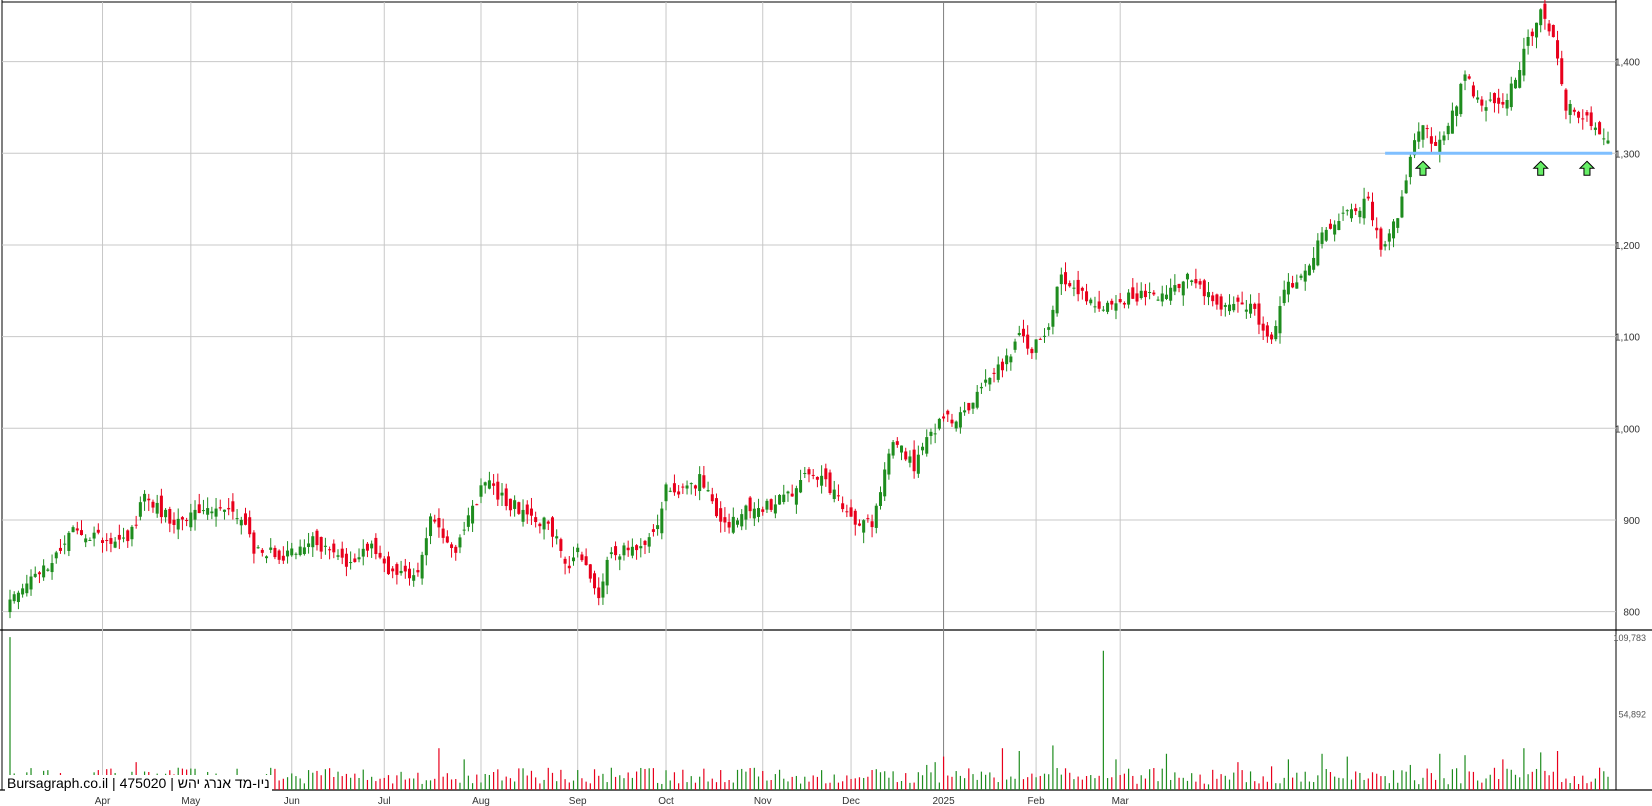 The image size is (1652, 806). Describe the element at coordinates (1631, 613) in the screenshot. I see `price-tick-label: 800` at that location.